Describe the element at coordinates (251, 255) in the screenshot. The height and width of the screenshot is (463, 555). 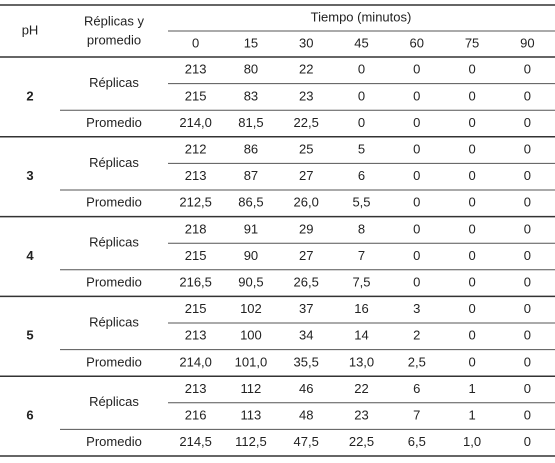
I see `cell: 90` at that location.